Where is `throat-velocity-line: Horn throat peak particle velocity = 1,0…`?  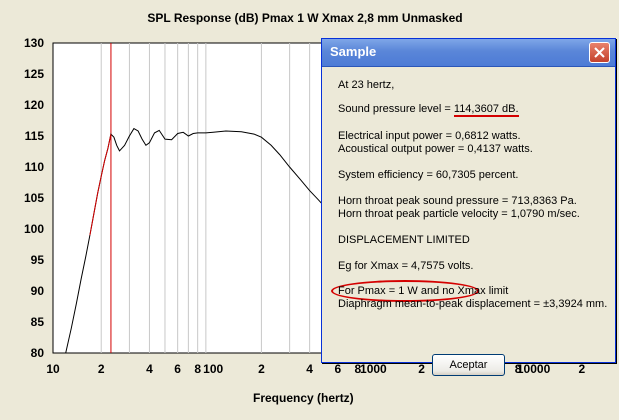
throat-velocity-line: Horn throat peak particle velocity = 1,0… is located at coordinates (459, 214).